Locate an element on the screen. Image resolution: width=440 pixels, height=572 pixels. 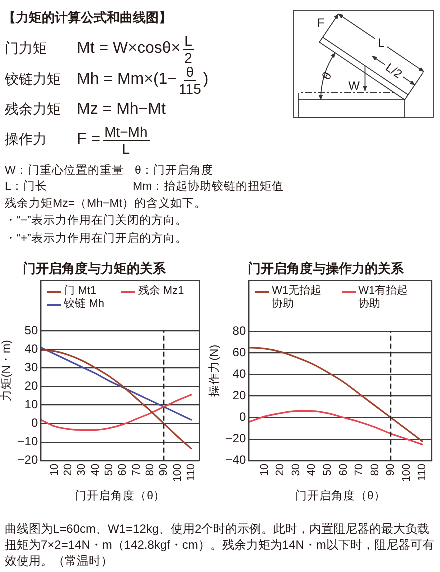
y-tick-label: −40 is located at coordinates (236, 460).